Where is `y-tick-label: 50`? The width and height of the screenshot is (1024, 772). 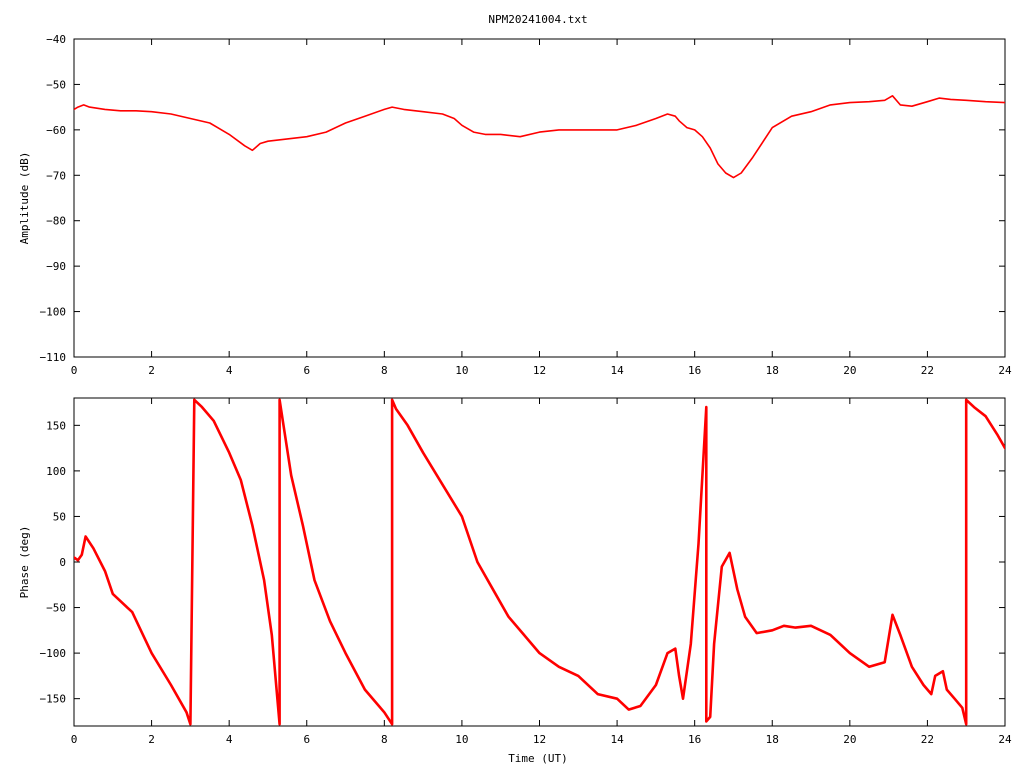 y-tick-label: 50 is located at coordinates (59, 516).